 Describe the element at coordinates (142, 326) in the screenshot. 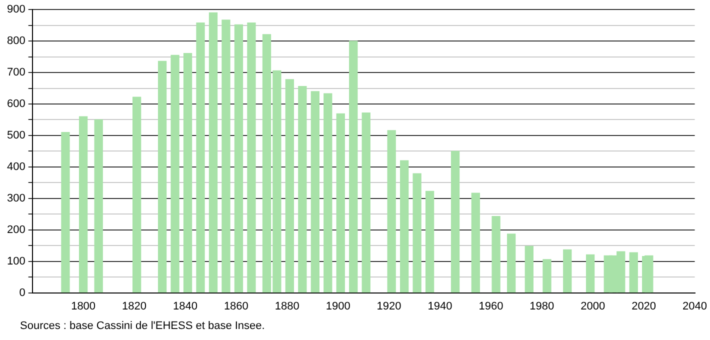

I see `source-note: Sources : base Cassini de l'EHESS et base Insee.` at that location.